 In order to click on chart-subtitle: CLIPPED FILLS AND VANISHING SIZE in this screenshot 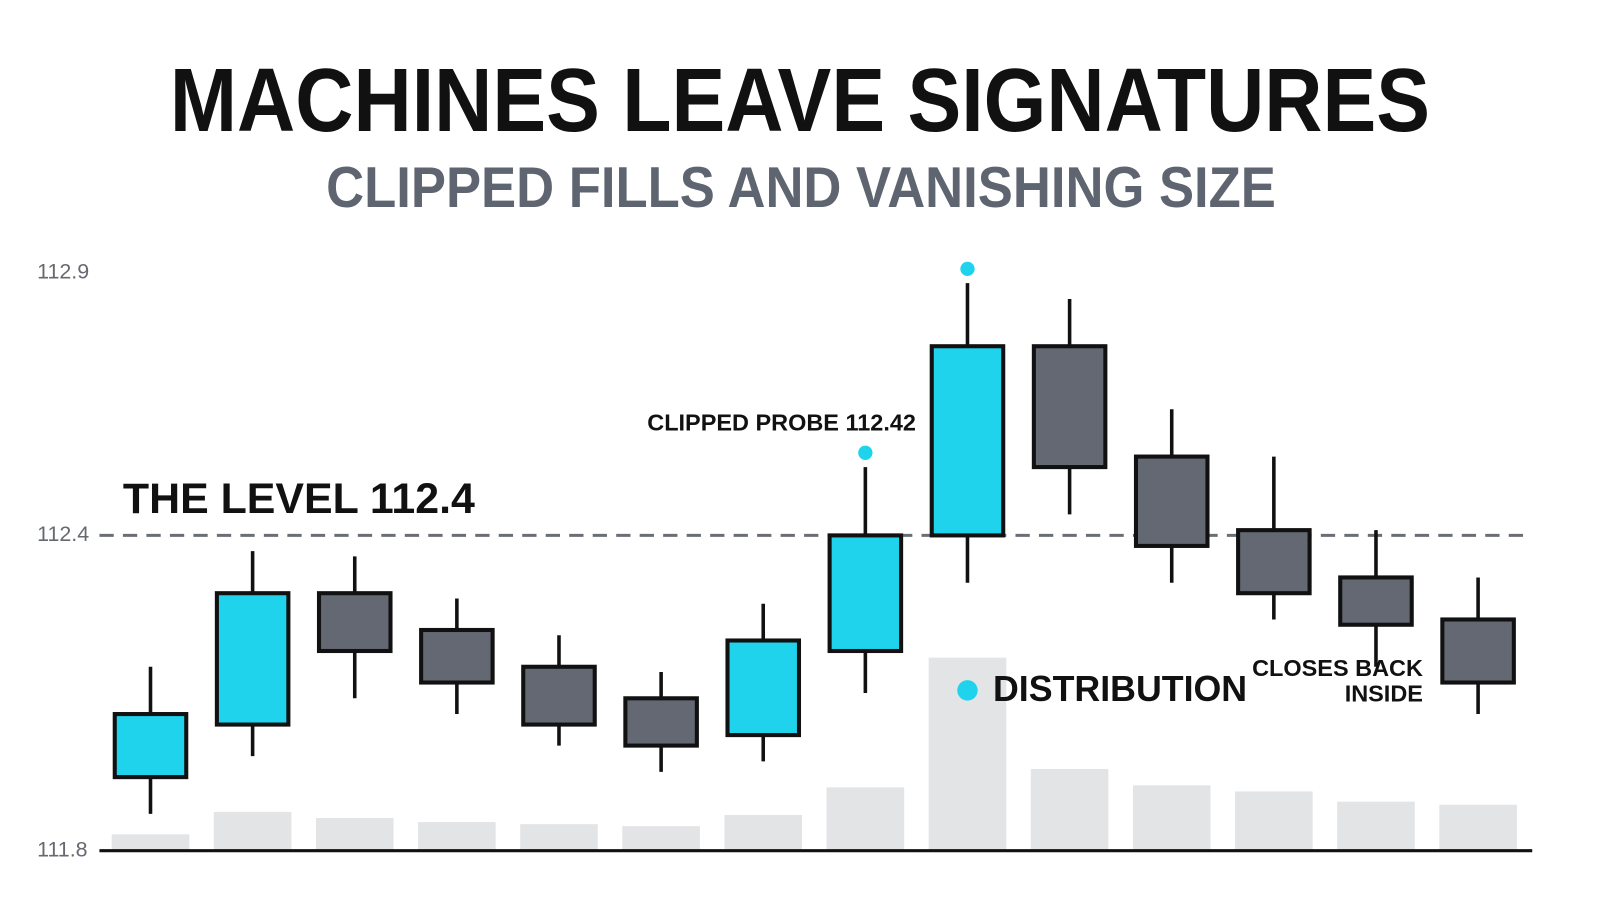, I will do `click(801, 188)`.